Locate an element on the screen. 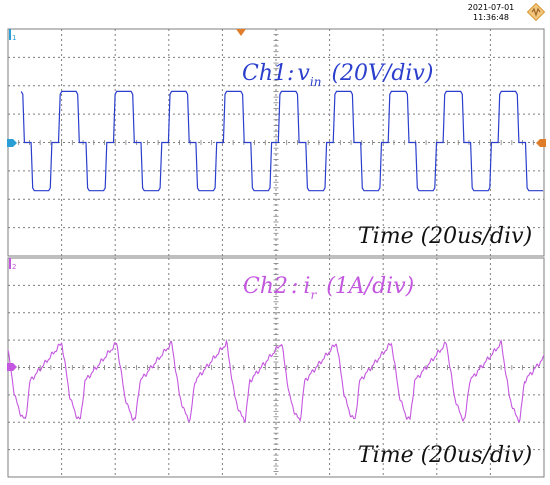 The image size is (550, 485). ch1-marker-label: 1 is located at coordinates (14, 38).